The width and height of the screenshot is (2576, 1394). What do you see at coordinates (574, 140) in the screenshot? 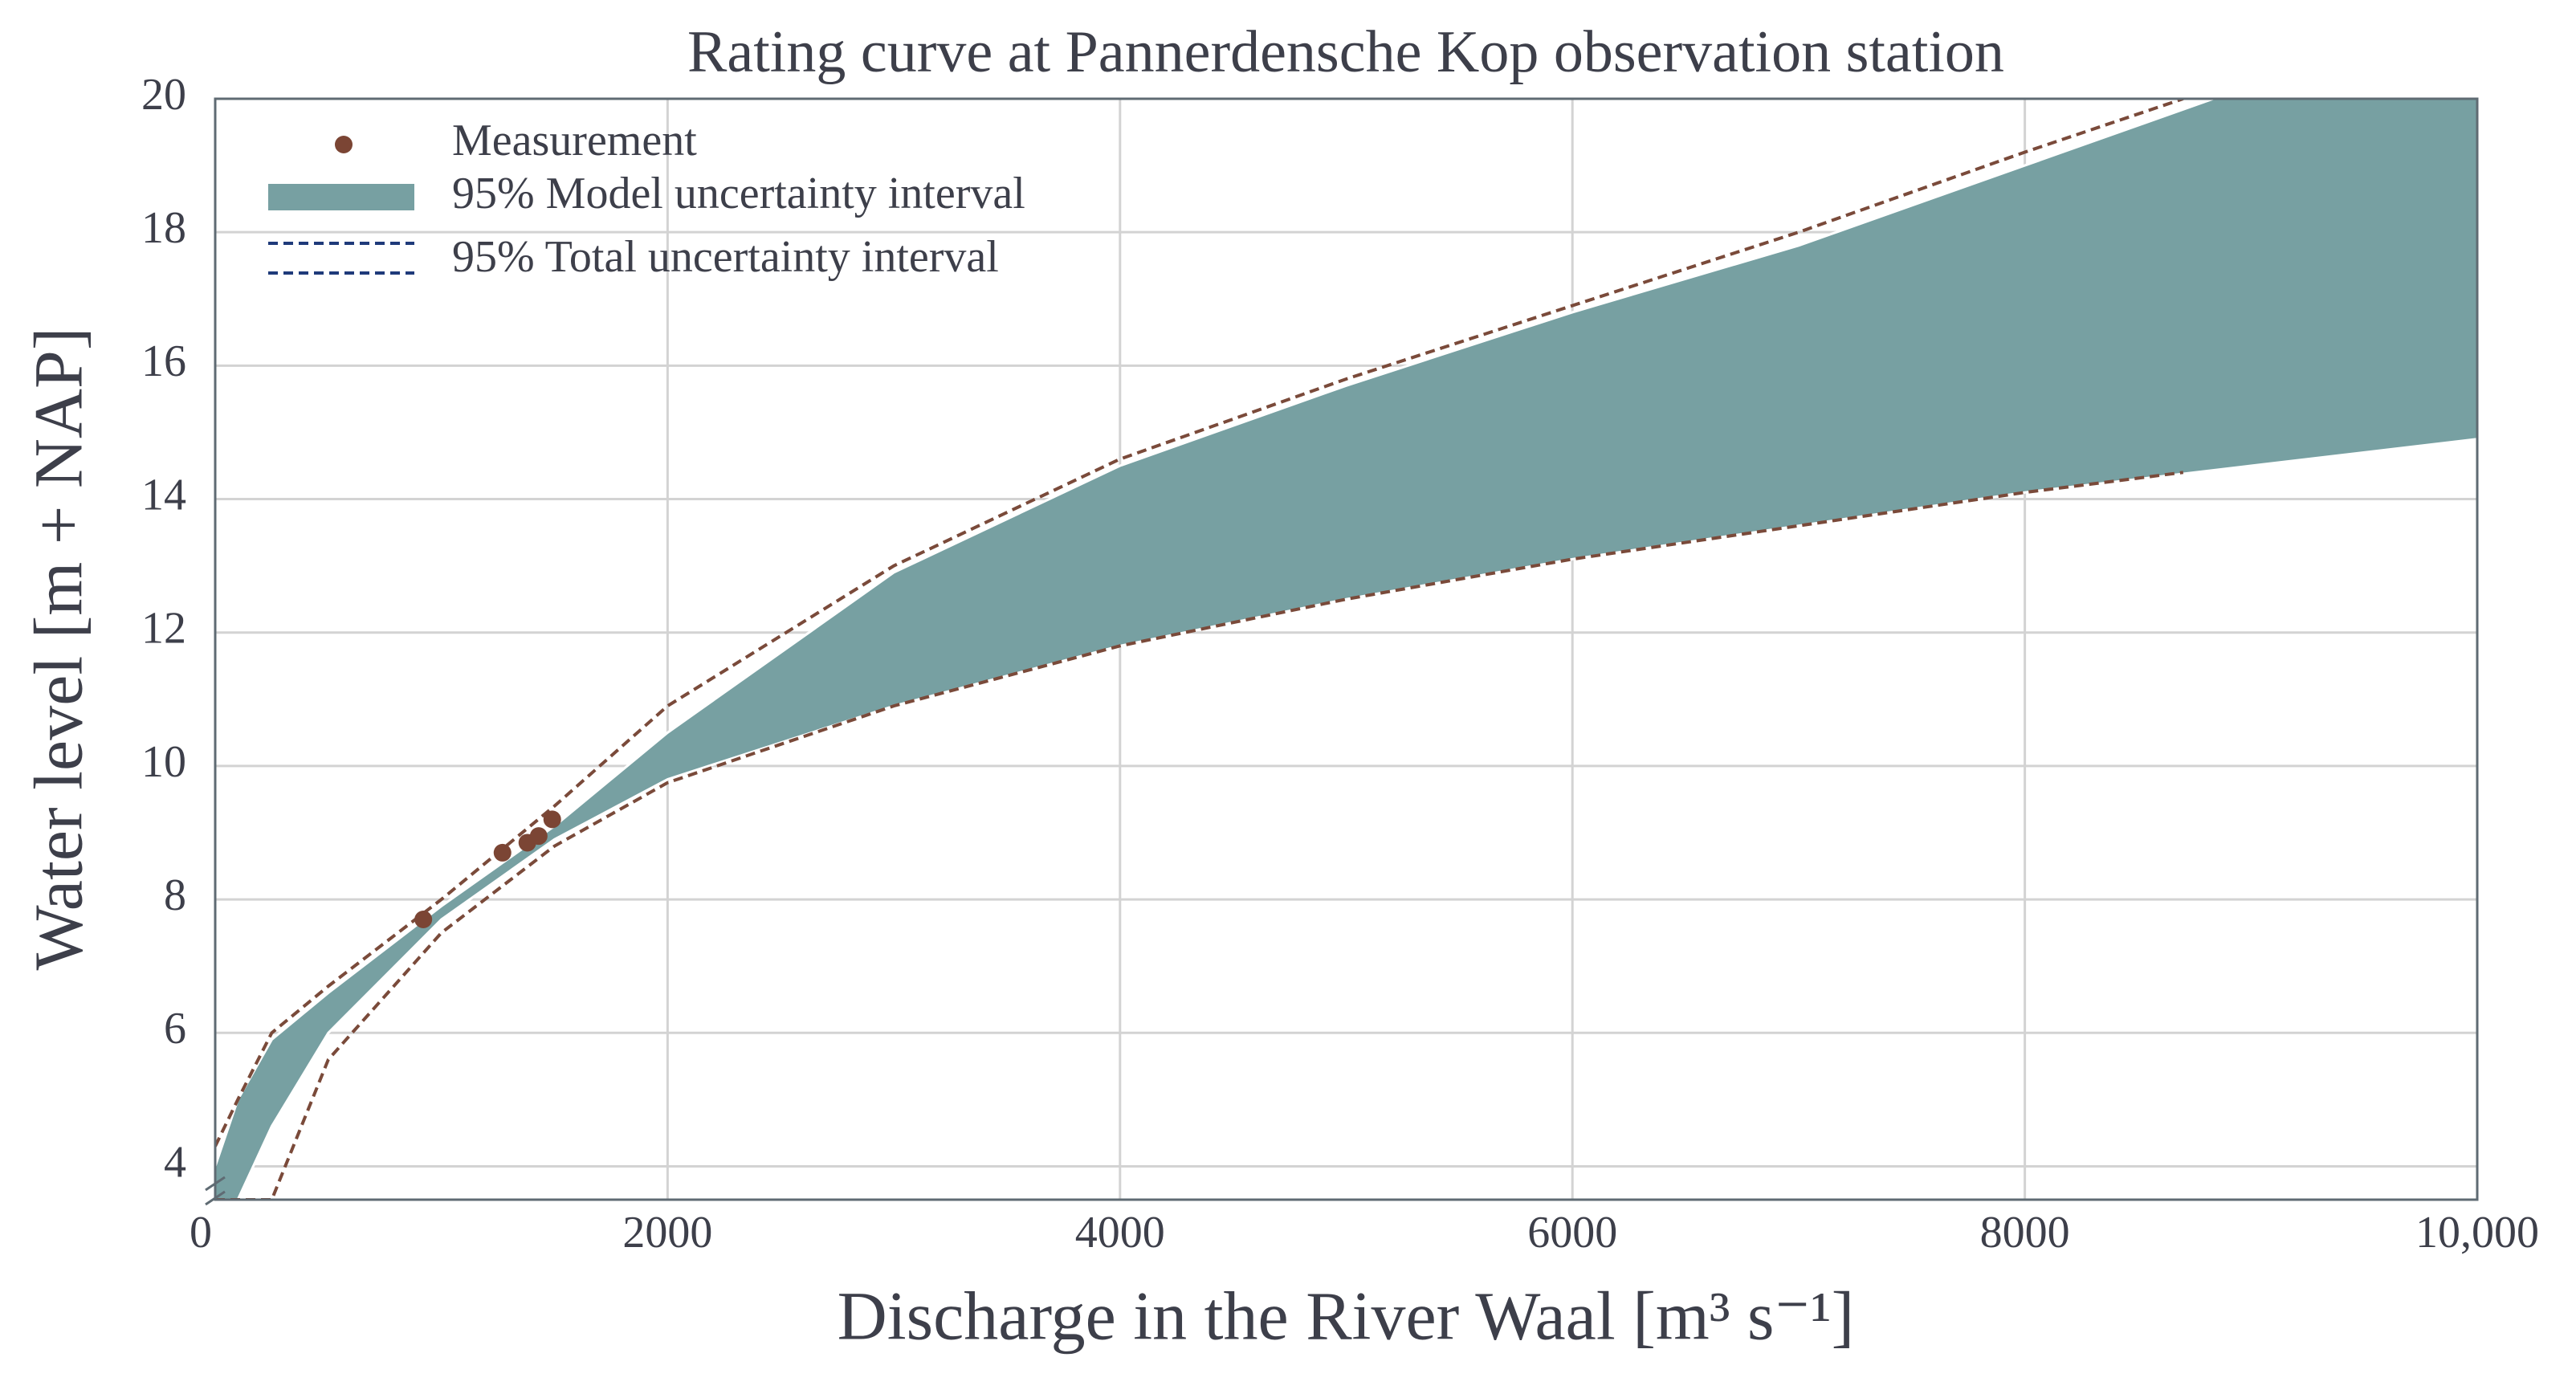
I see `legend-label: Measurement` at bounding box center [574, 140].